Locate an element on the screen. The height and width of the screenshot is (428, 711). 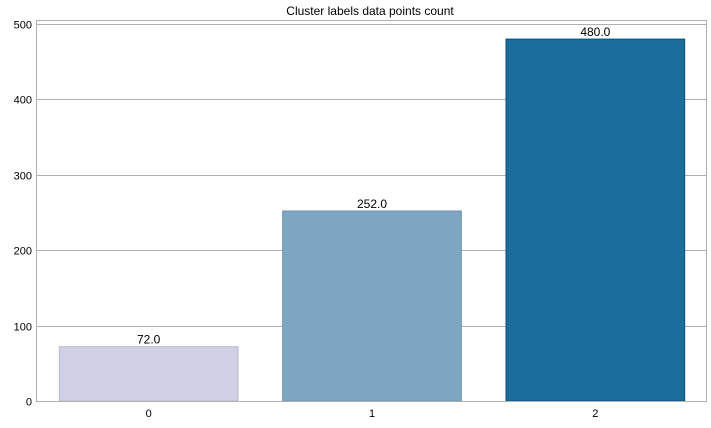
y-tick-label: 200 is located at coordinates (23, 252).